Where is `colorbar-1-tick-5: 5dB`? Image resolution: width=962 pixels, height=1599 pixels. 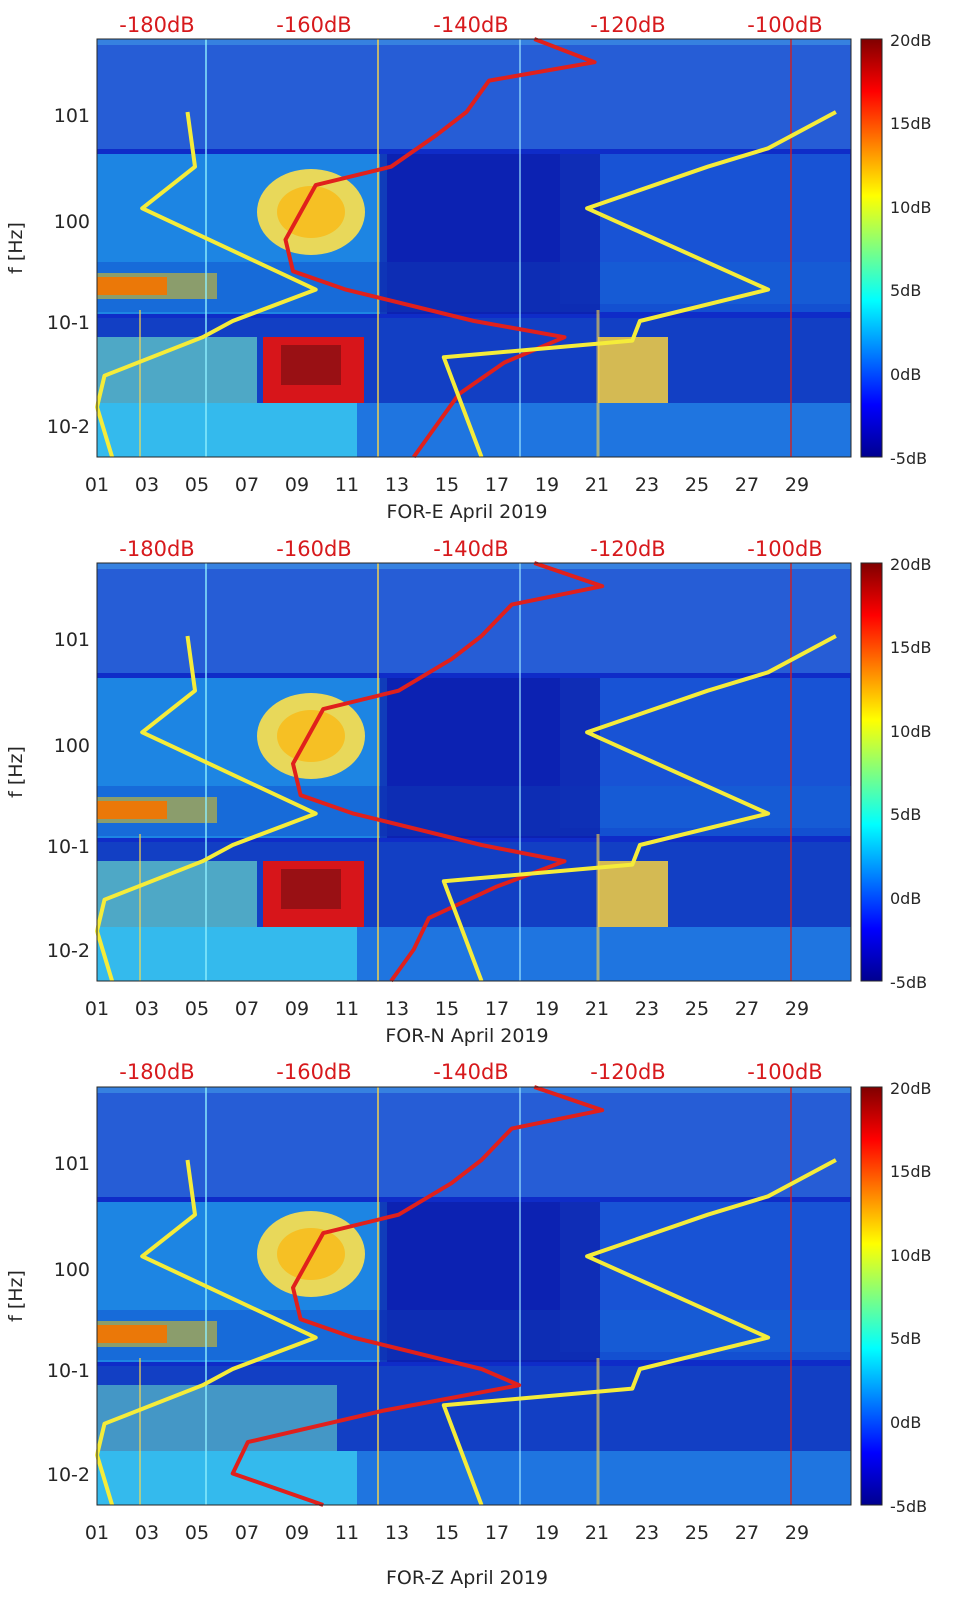
colorbar-1-tick-5: 5dB is located at coordinates (905, 290).